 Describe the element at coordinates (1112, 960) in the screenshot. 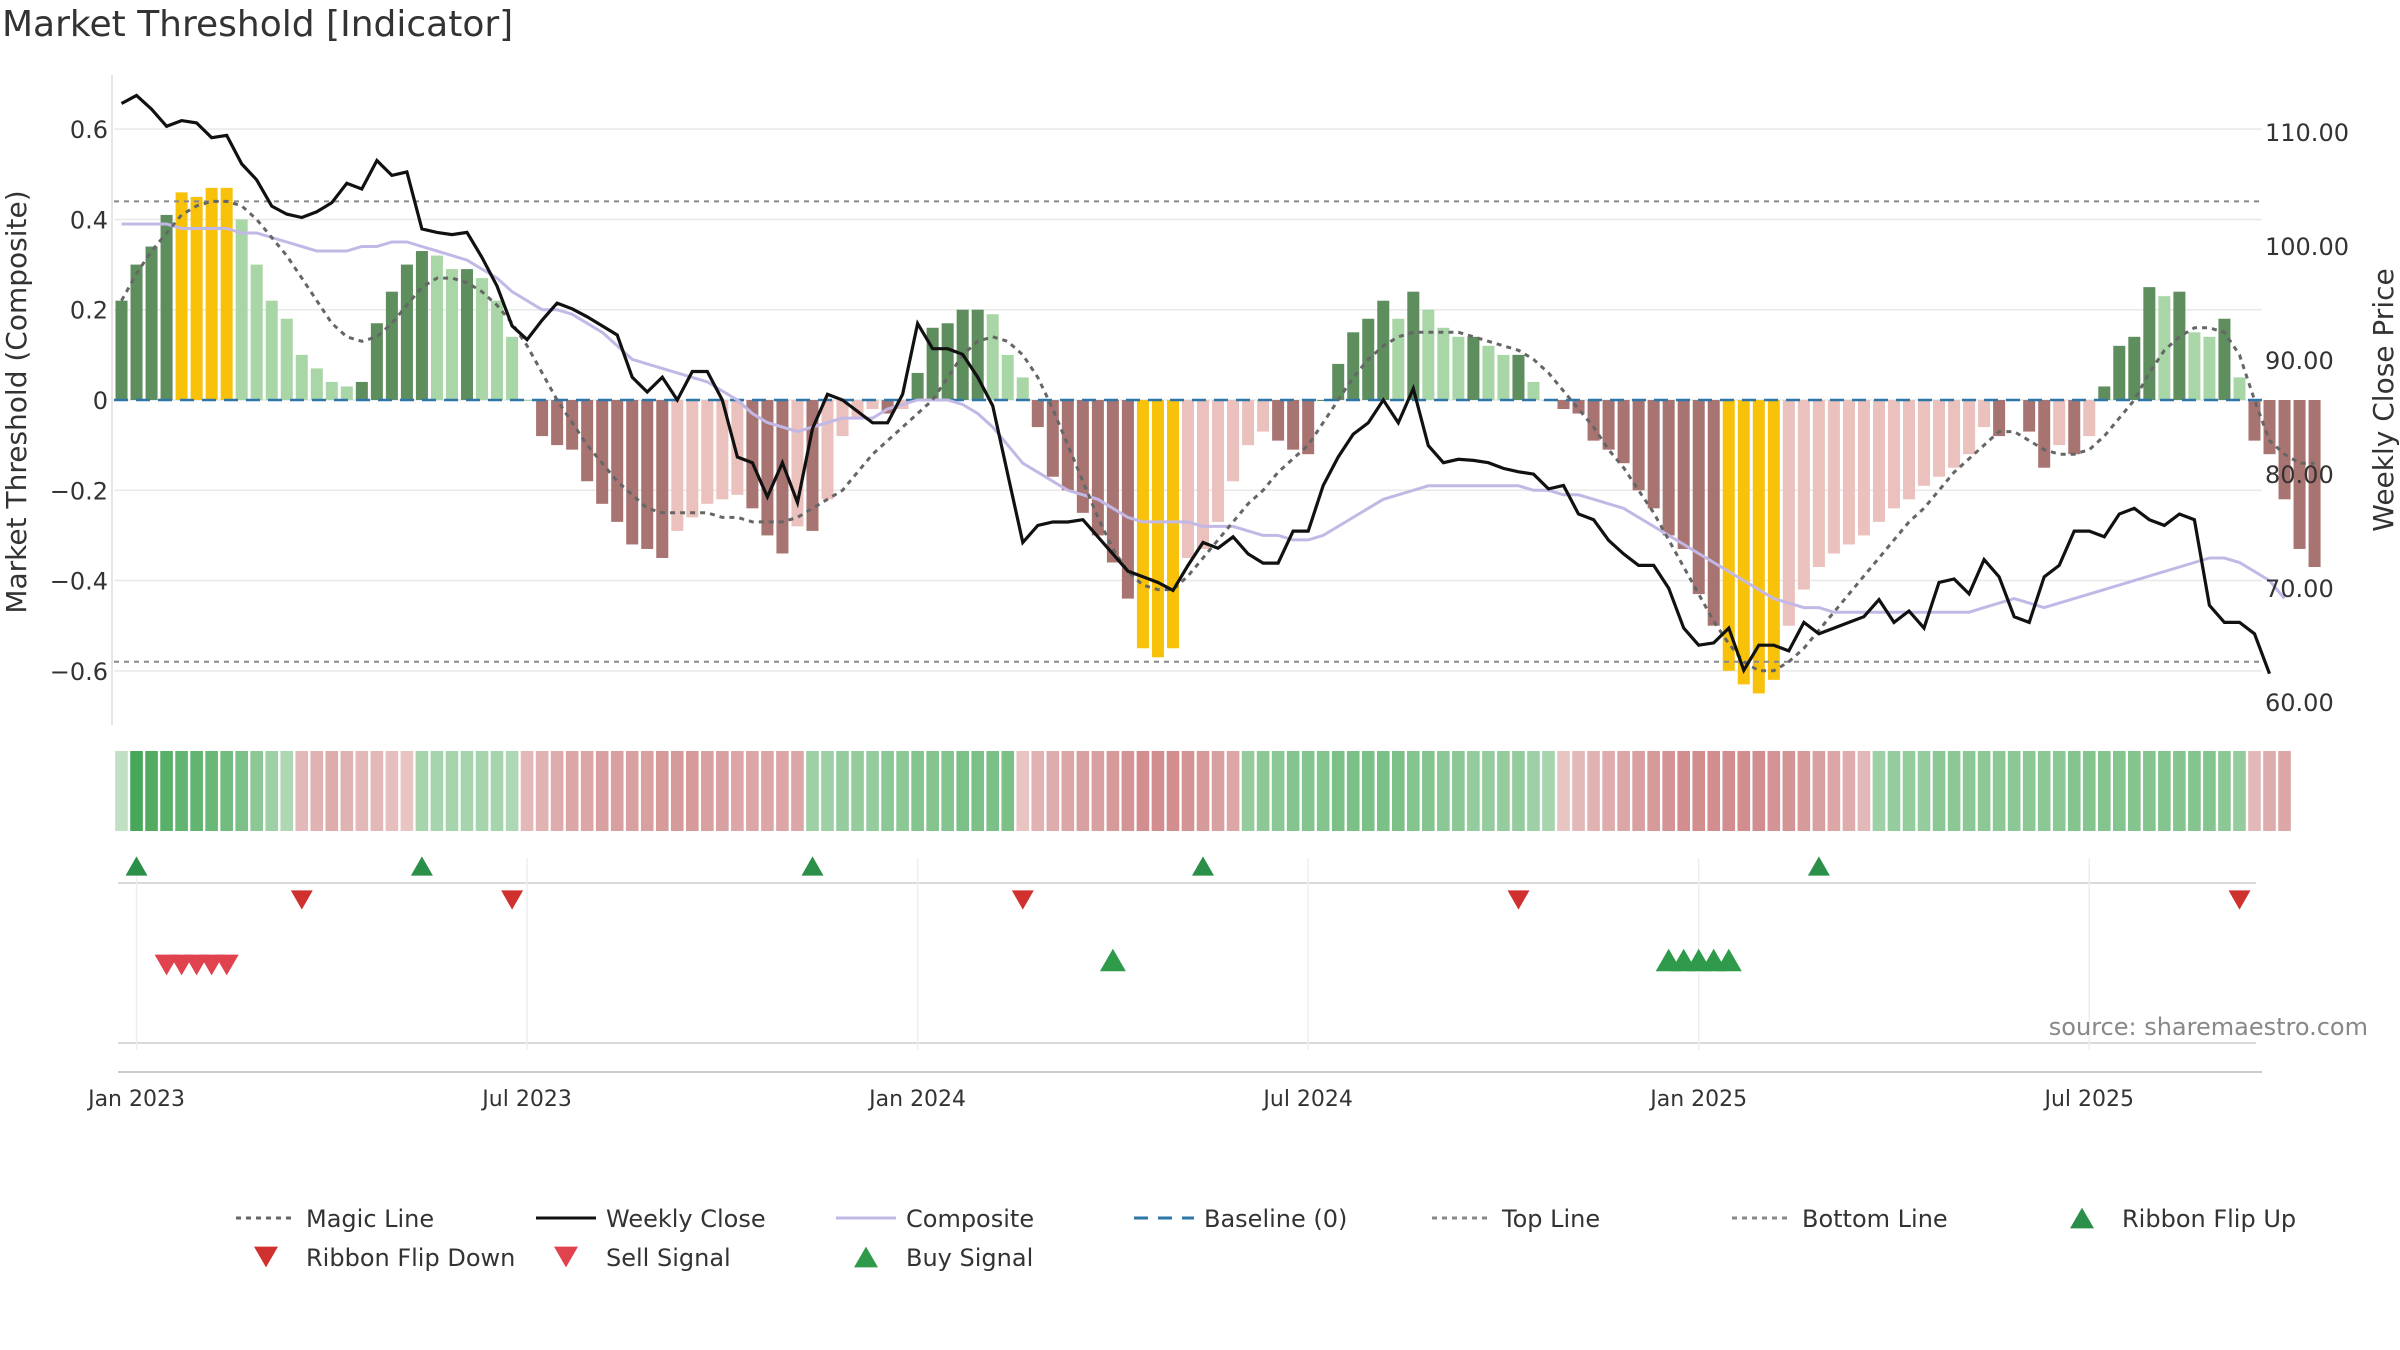

I see `buy-signal-marker` at that location.